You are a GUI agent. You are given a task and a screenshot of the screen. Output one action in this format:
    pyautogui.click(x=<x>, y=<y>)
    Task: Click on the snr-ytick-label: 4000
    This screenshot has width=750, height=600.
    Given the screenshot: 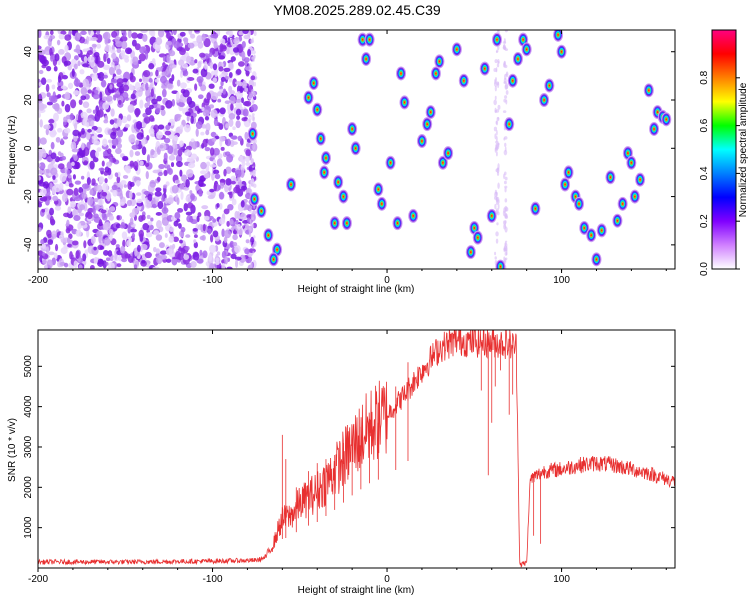 What is the action you would take?
    pyautogui.click(x=28, y=406)
    